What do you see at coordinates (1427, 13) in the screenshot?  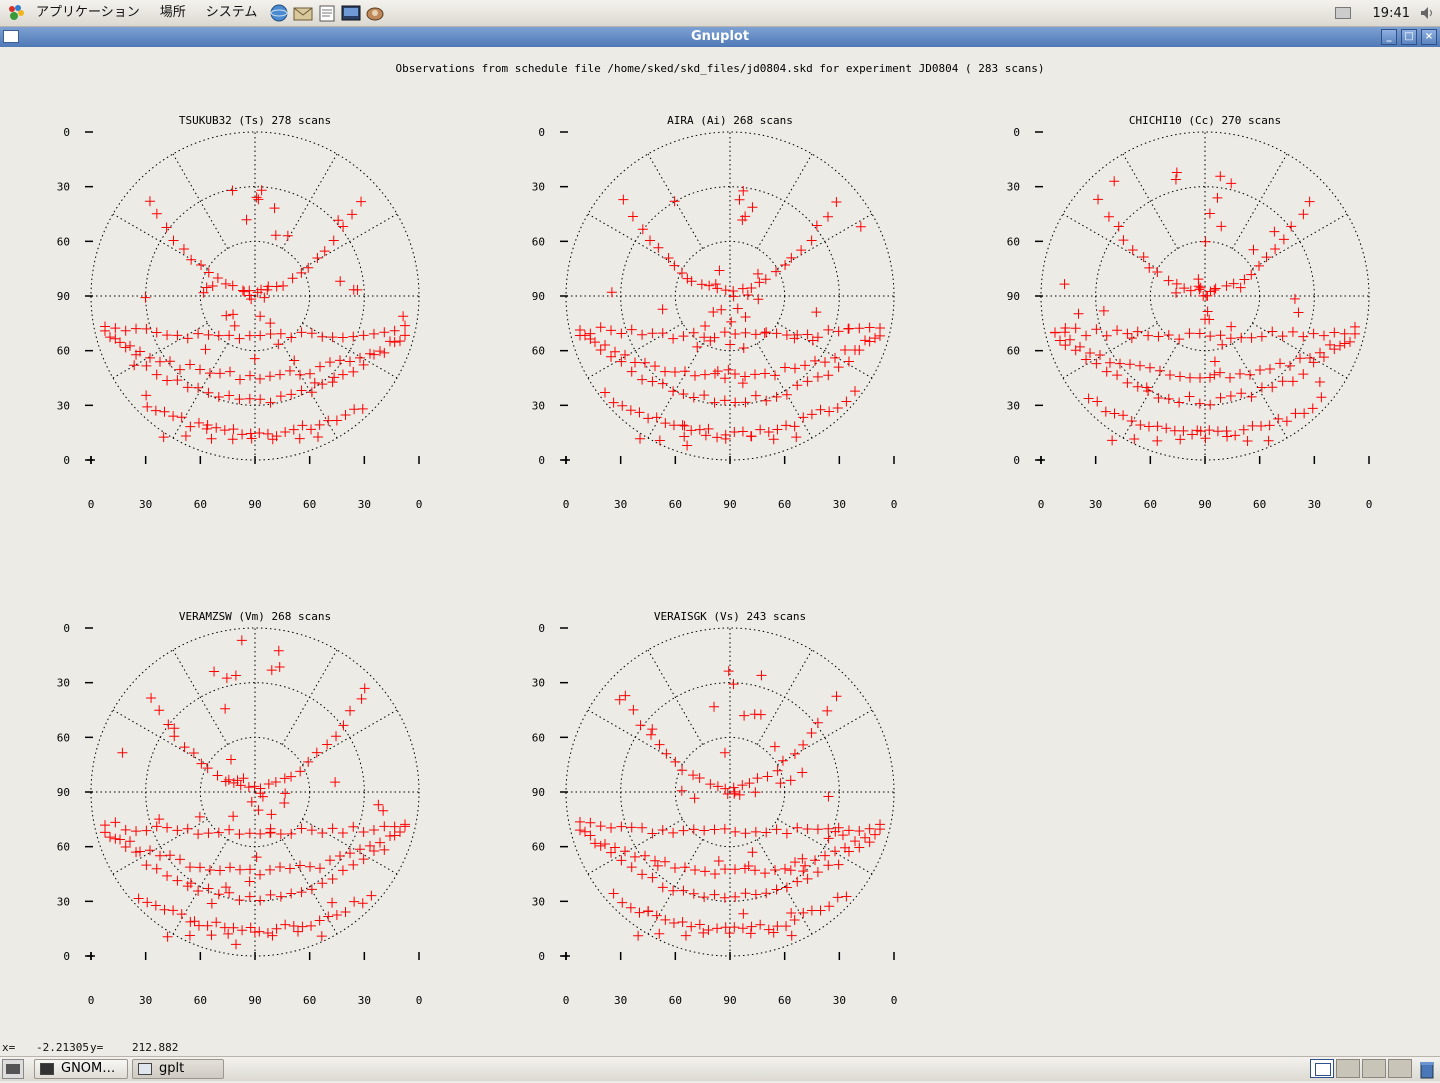 I see `speaker-icon` at bounding box center [1427, 13].